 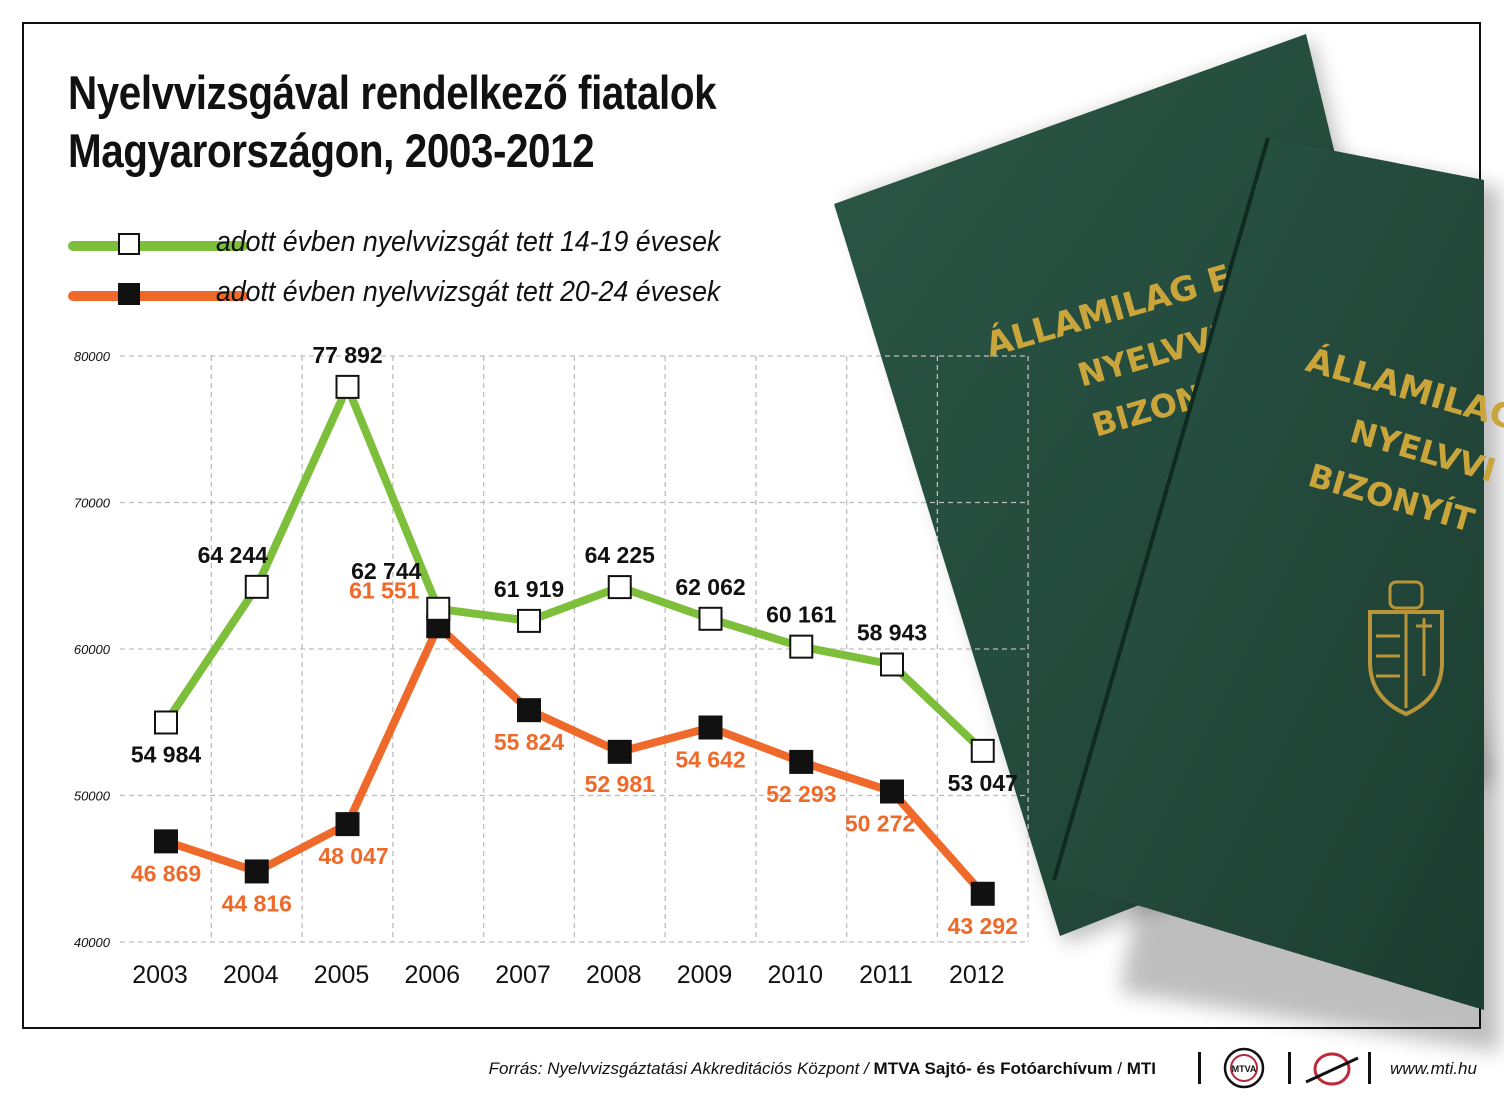 I want to click on mtva-logo-icon: MTVA, so click(x=1244, y=1068).